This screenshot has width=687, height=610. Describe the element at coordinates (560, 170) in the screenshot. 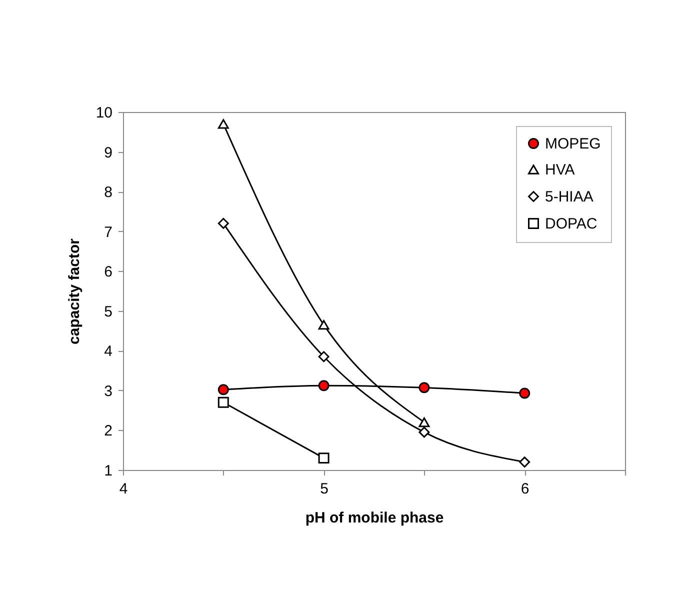

I see `legend-label: HVA` at that location.